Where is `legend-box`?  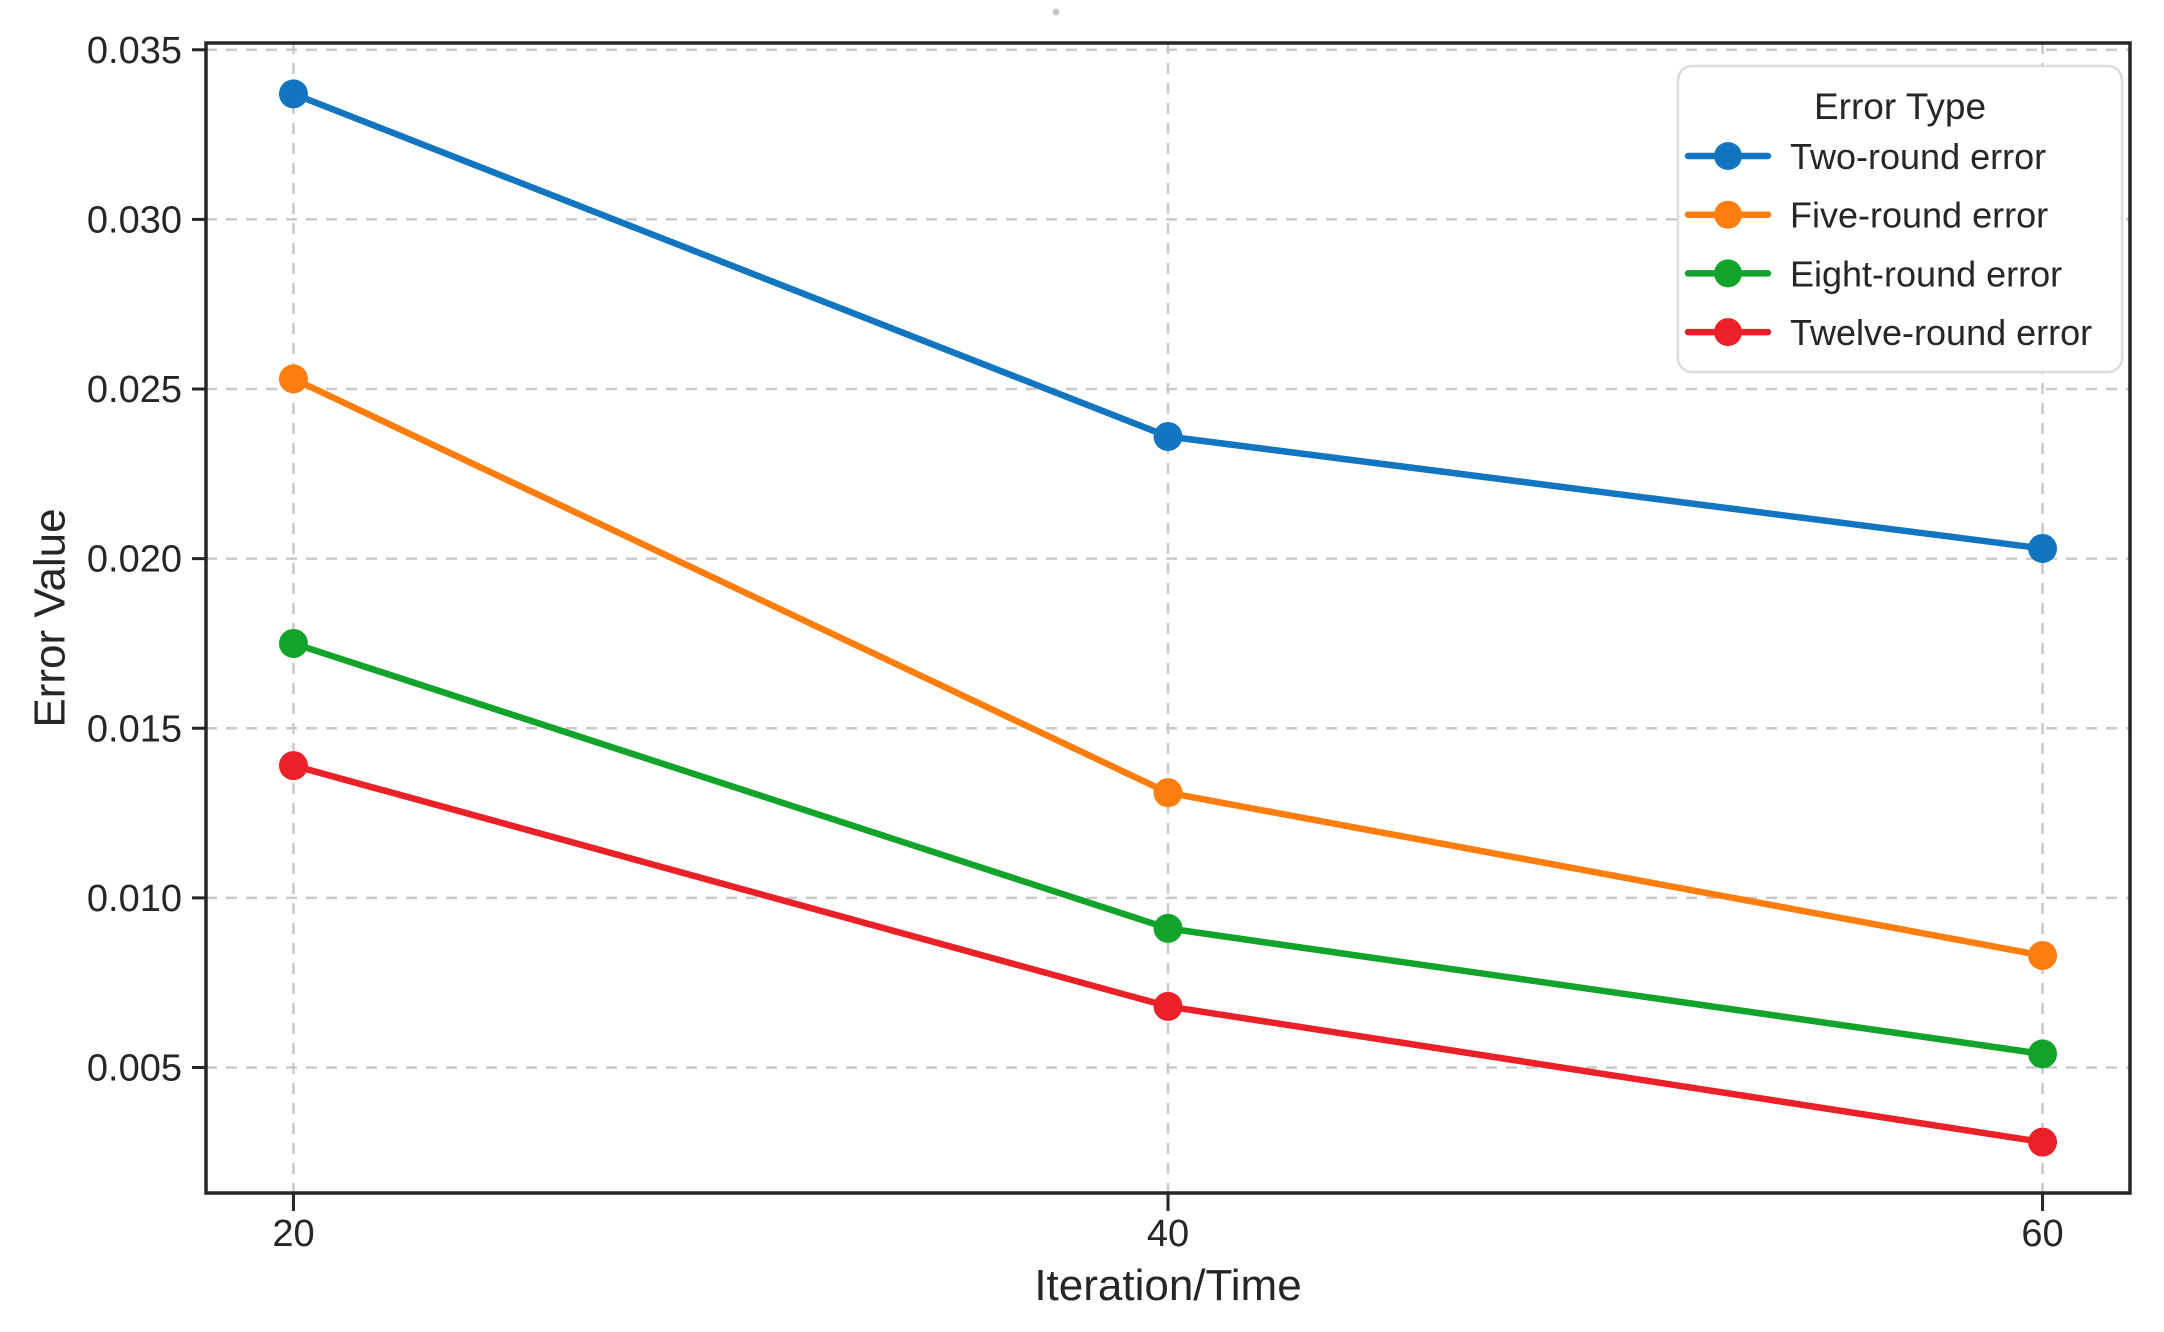
legend-box is located at coordinates (1900, 219).